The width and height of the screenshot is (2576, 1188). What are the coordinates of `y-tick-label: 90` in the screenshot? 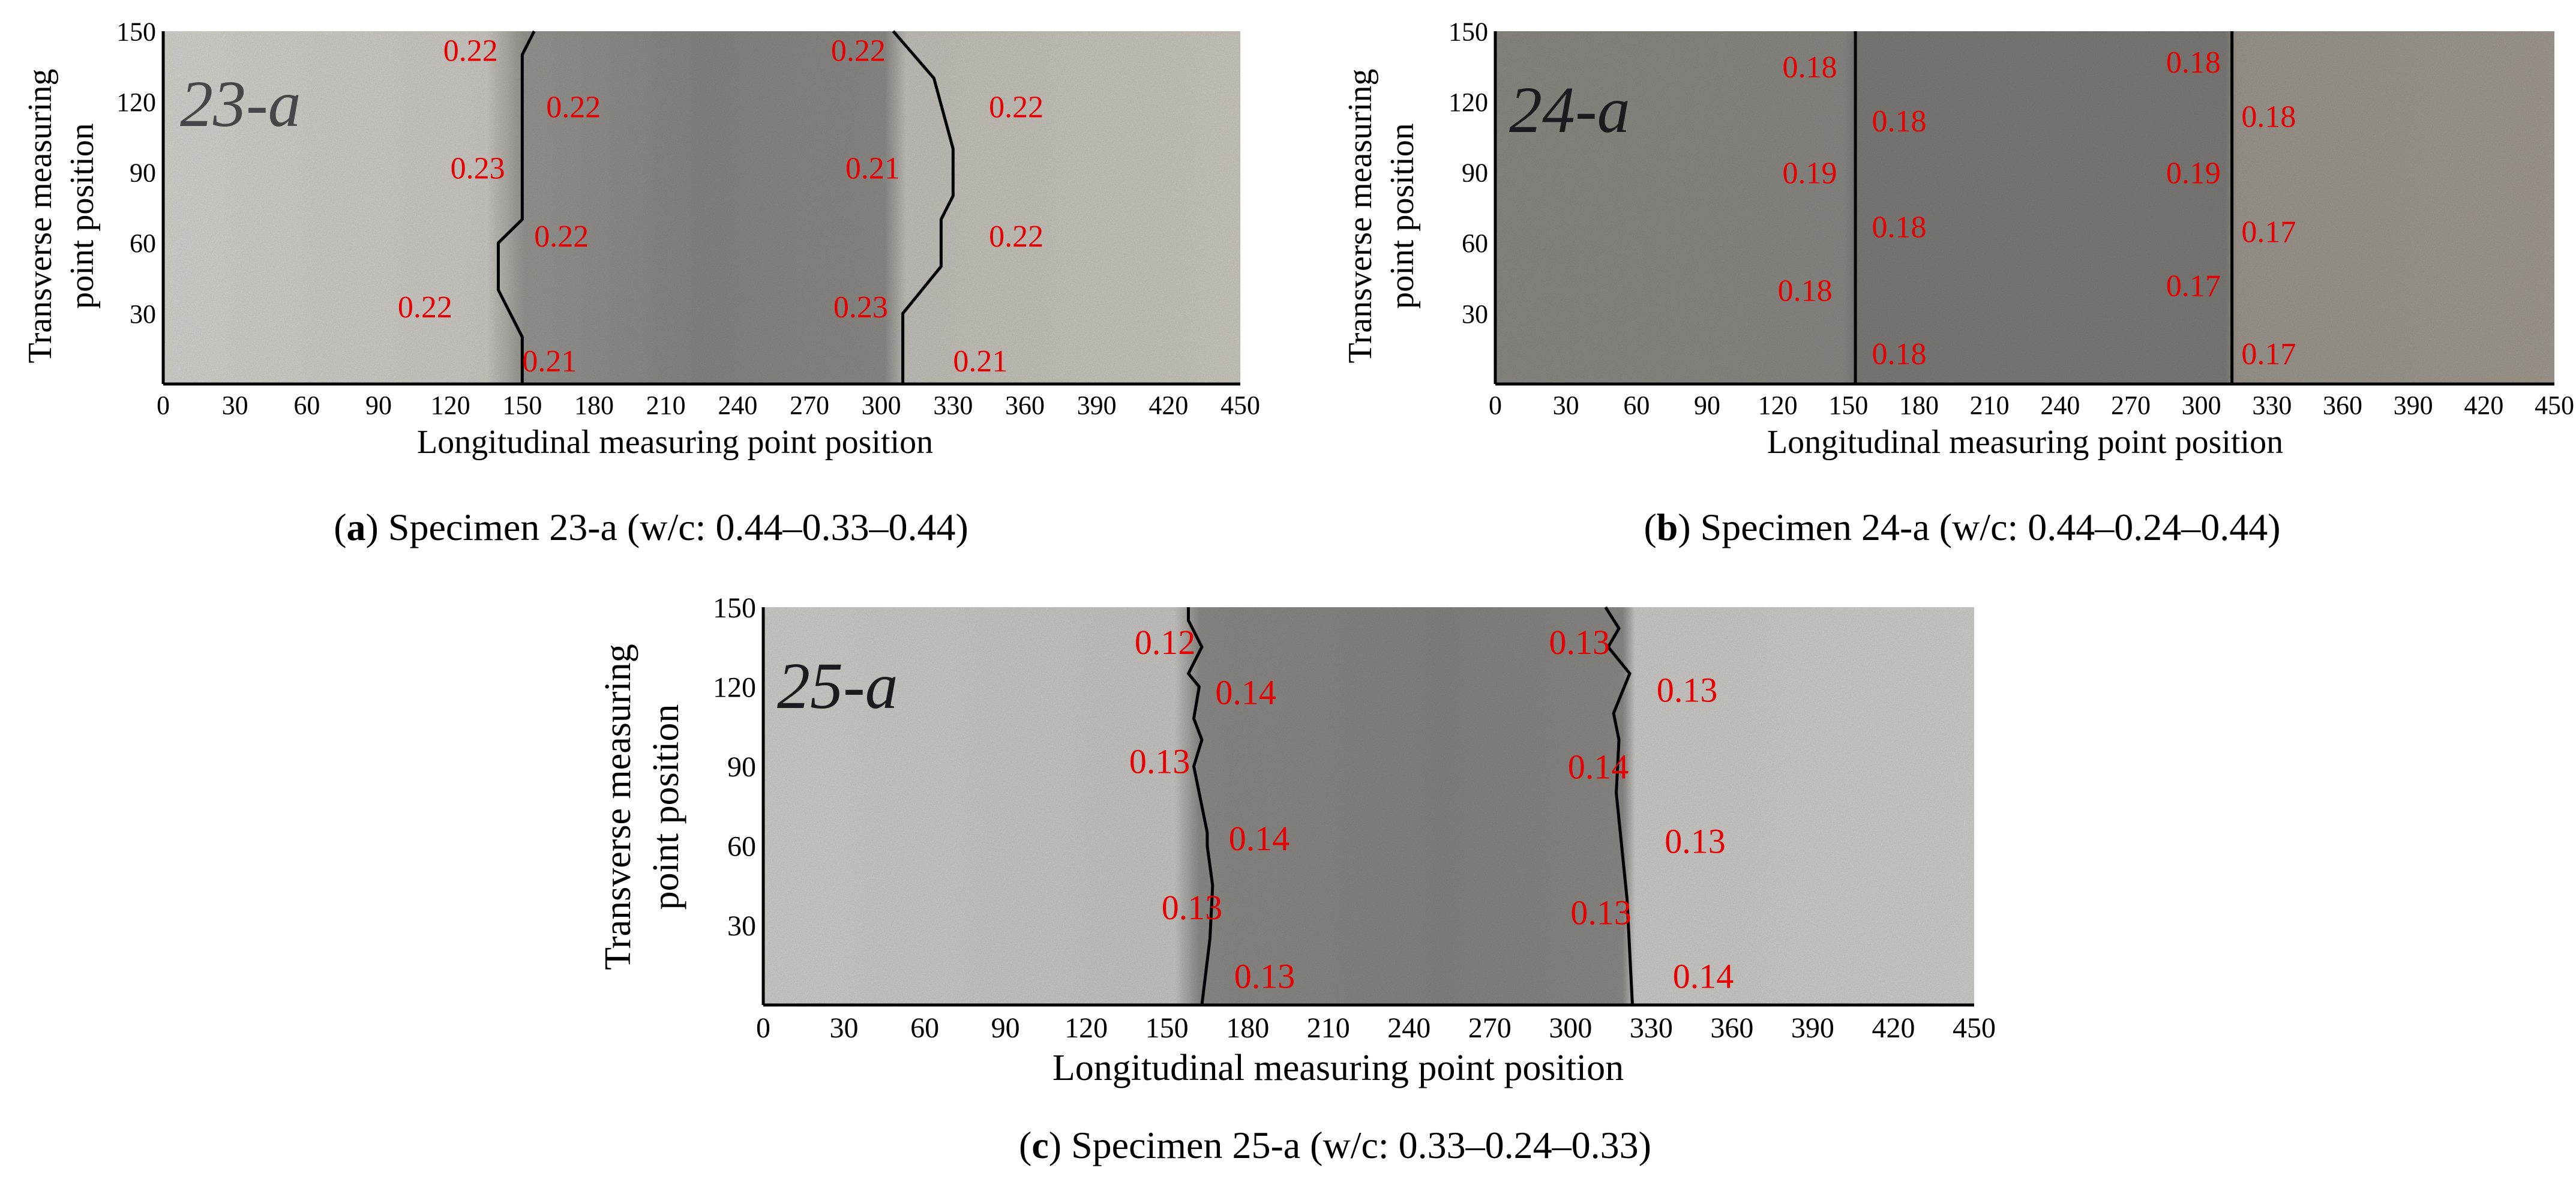 It's located at (143, 173).